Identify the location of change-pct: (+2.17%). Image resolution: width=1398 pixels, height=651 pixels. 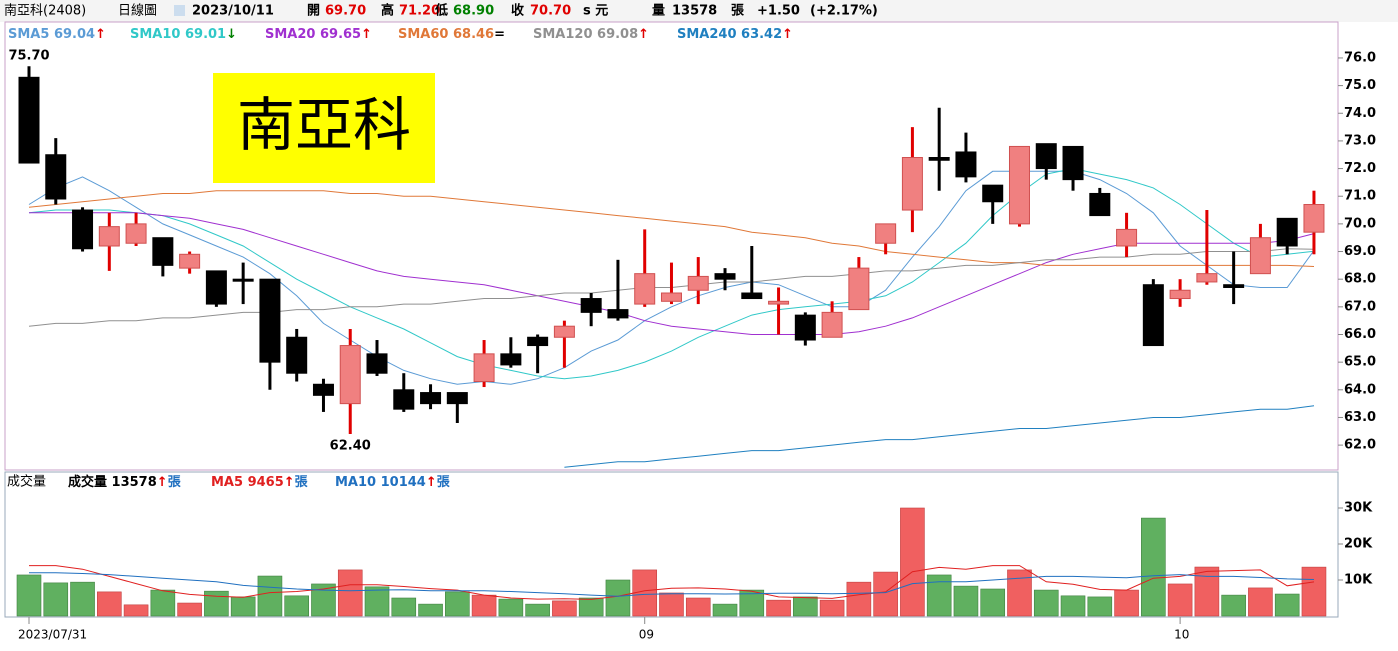
(844, 11).